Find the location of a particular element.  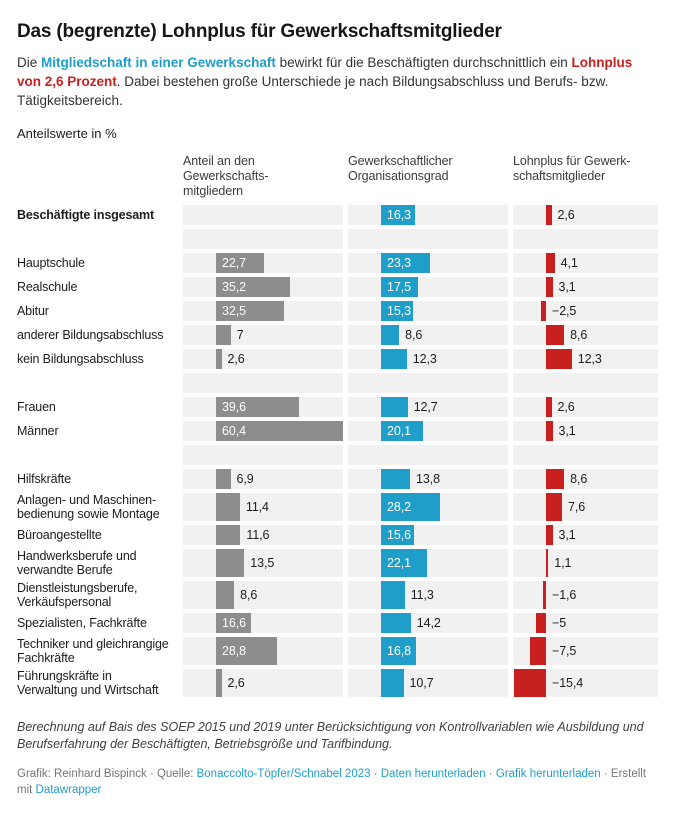

bar-track: 12,3 is located at coordinates (585, 359).